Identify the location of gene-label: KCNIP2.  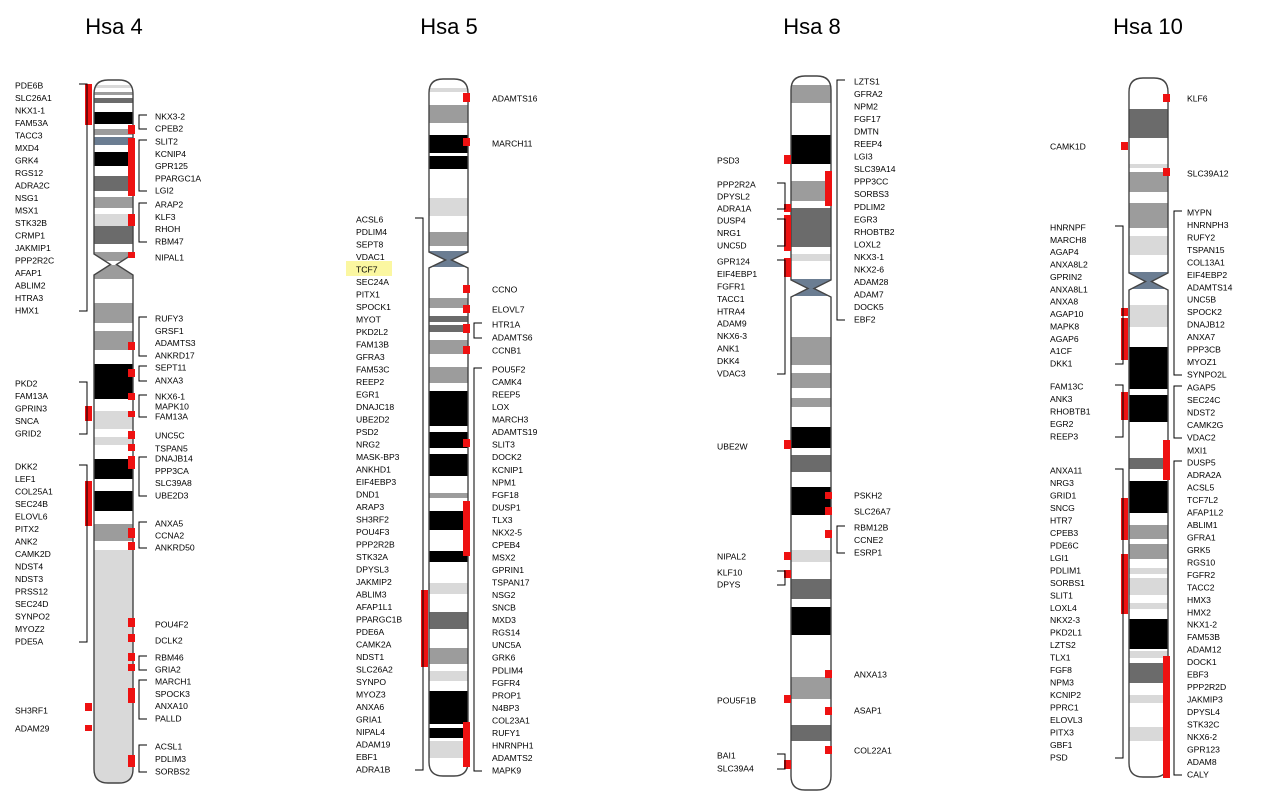
(1065, 695).